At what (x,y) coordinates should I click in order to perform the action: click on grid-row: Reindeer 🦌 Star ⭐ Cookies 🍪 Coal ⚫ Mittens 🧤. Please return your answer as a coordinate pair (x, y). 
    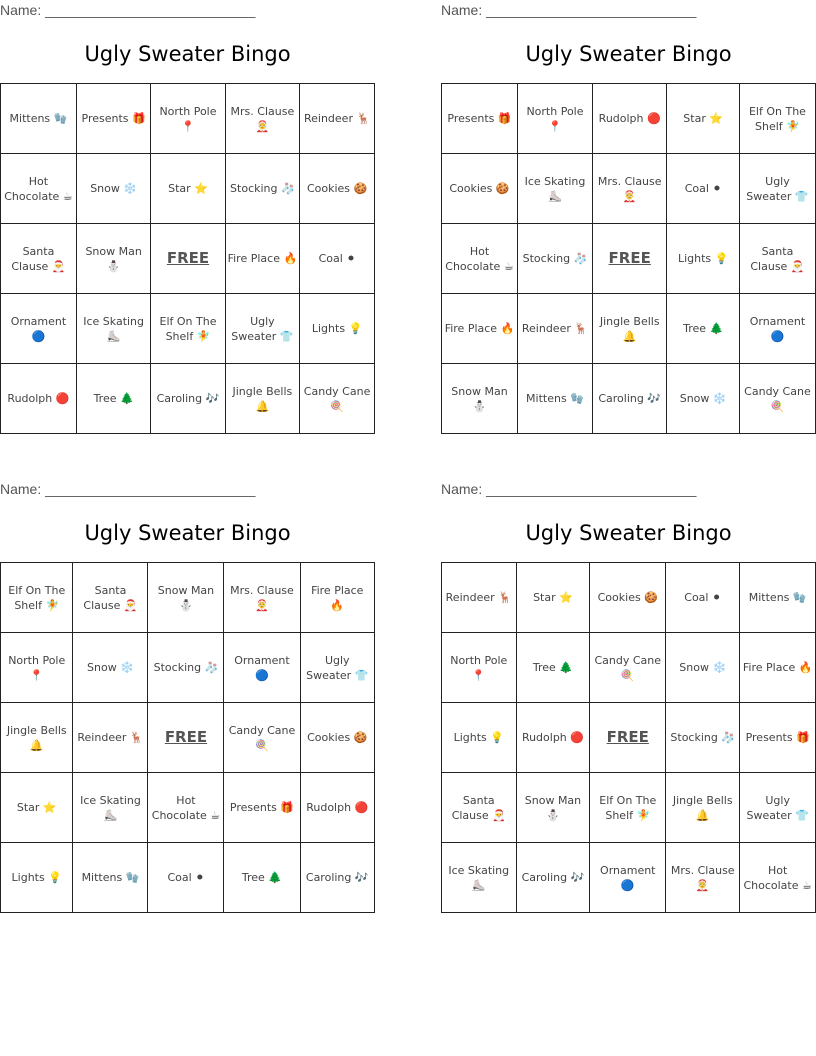
    Looking at the image, I should click on (628, 597).